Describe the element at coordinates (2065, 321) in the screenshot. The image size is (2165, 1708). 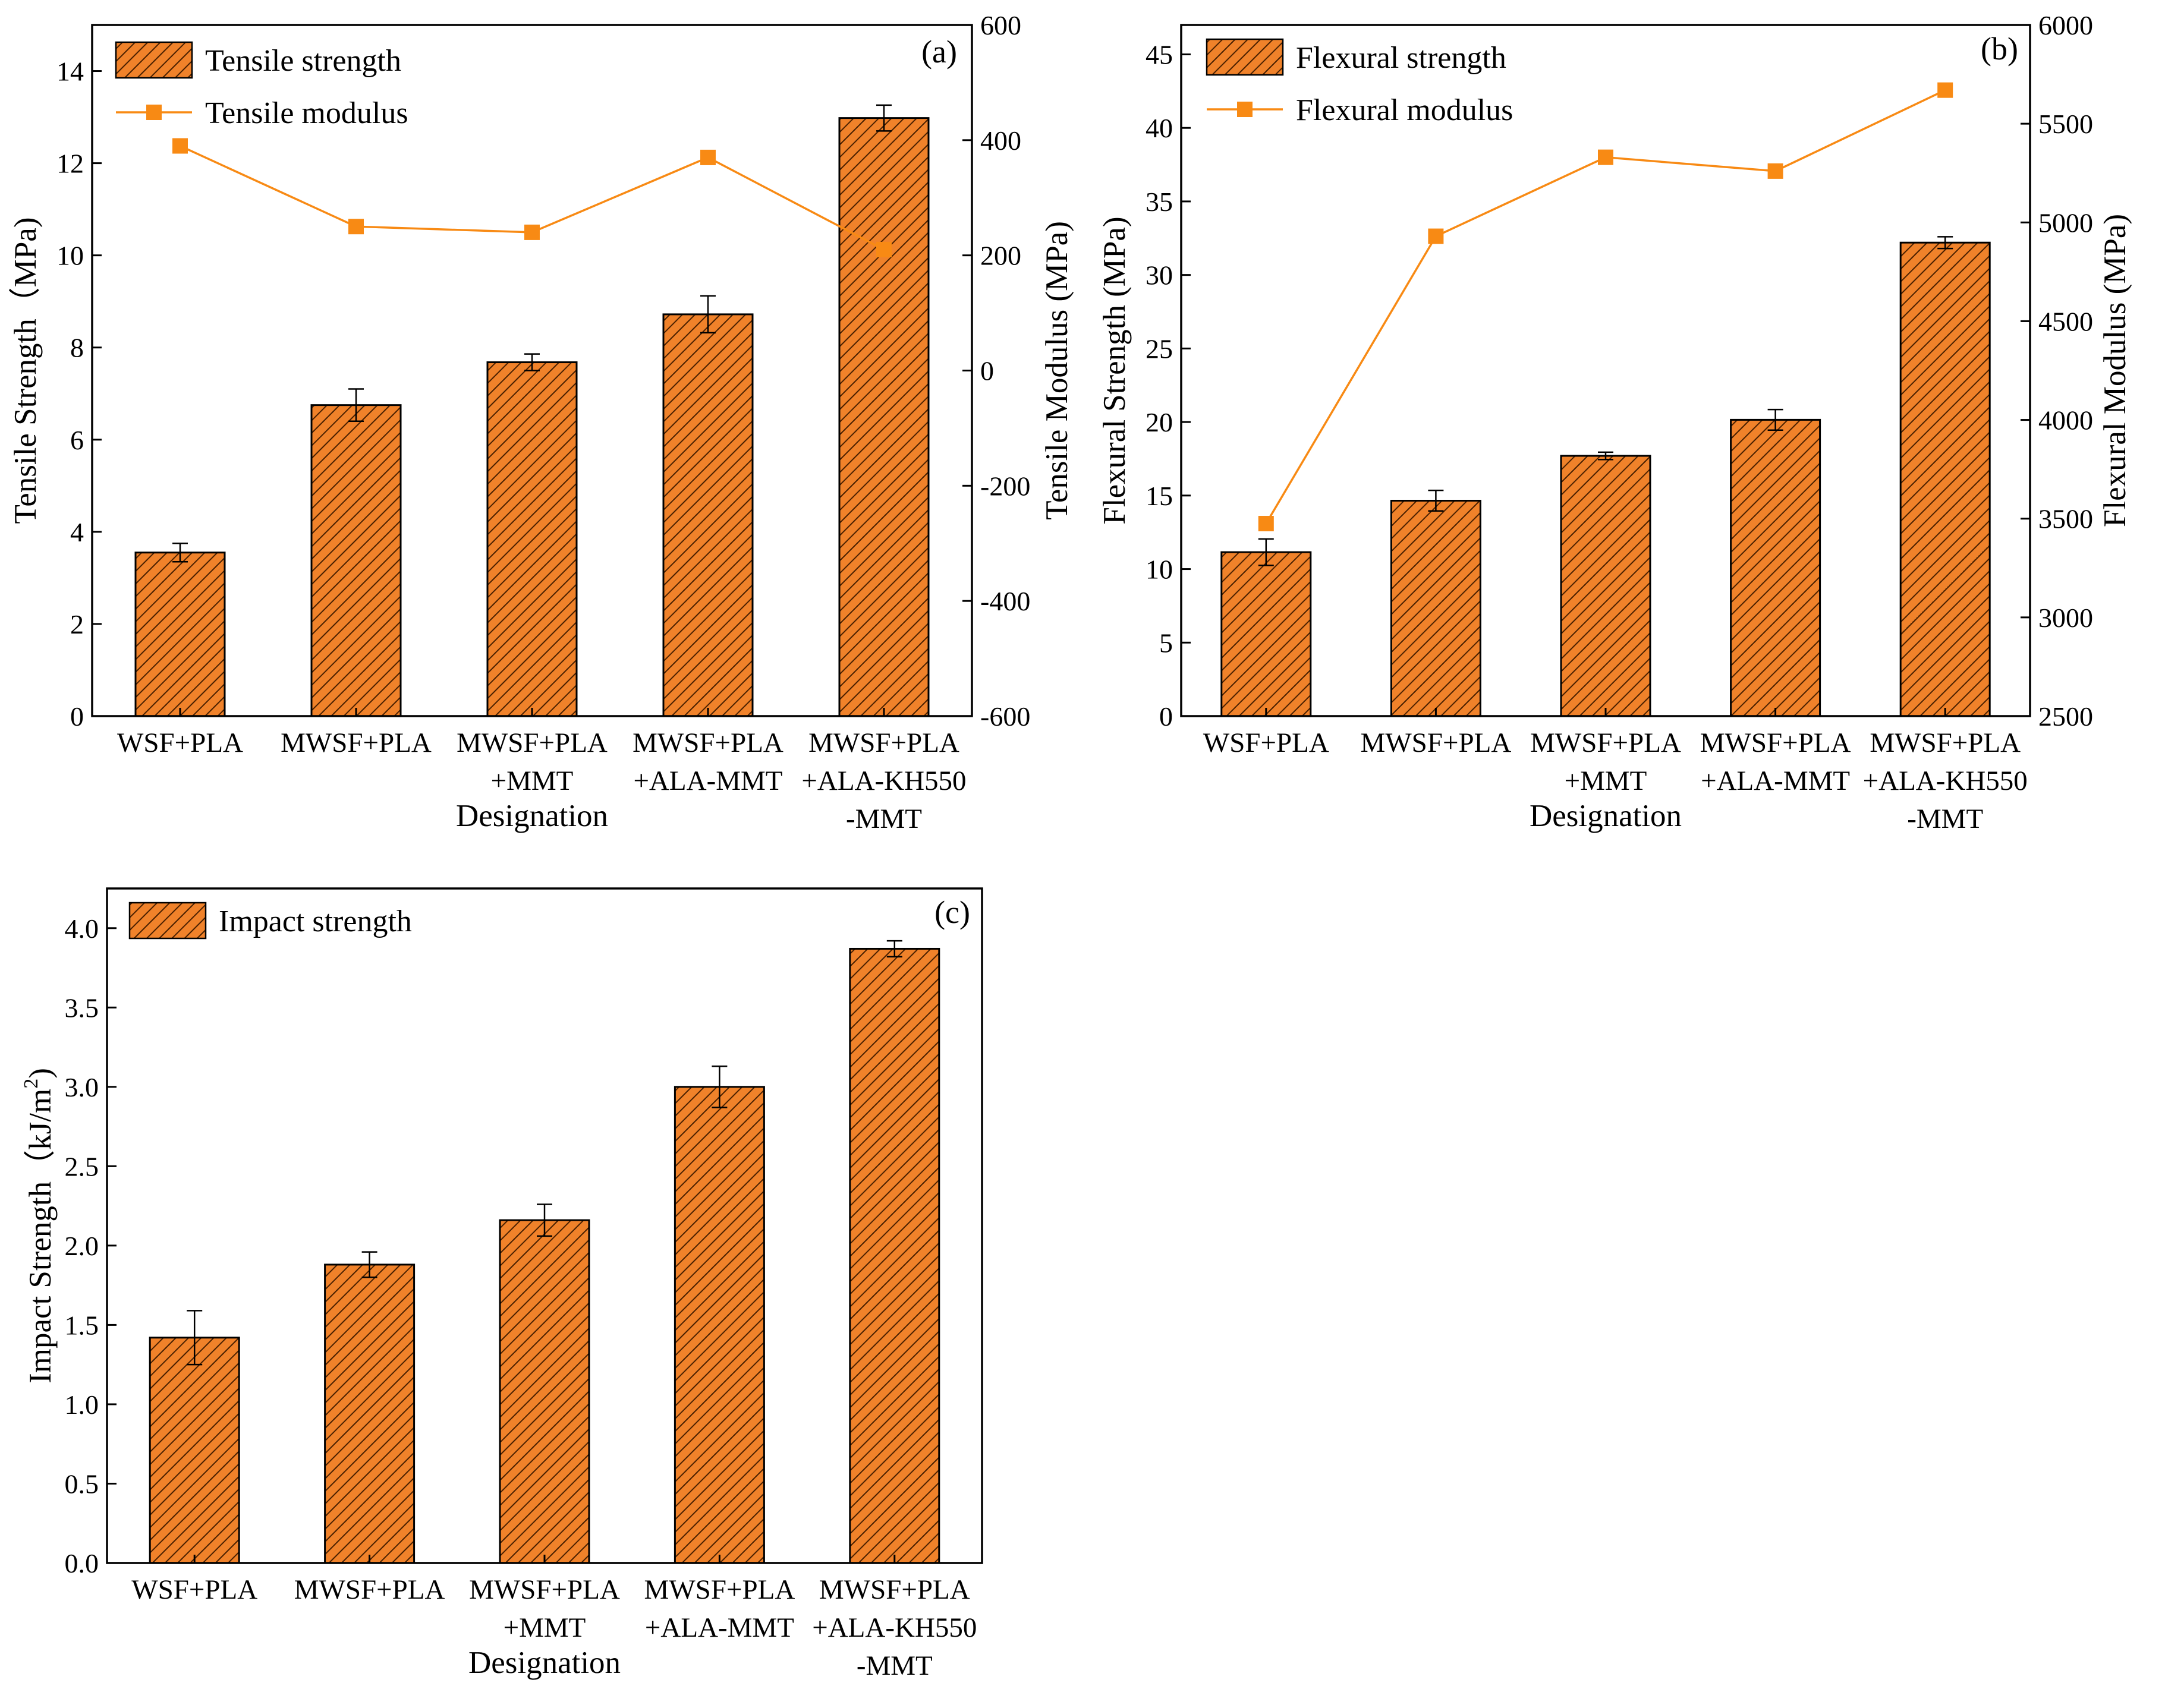
I see `y2tick-label-b: 4500` at that location.